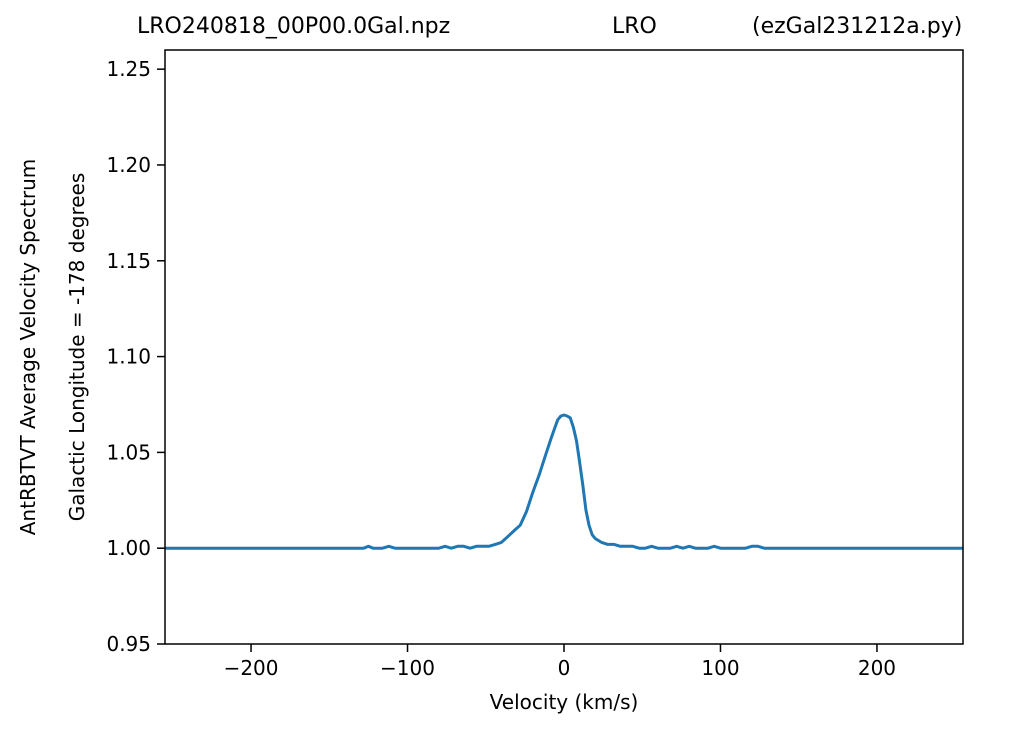 Image resolution: width=1024 pixels, height=730 pixels. What do you see at coordinates (877, 668) in the screenshot?
I see `x-tick-label: 200` at bounding box center [877, 668].